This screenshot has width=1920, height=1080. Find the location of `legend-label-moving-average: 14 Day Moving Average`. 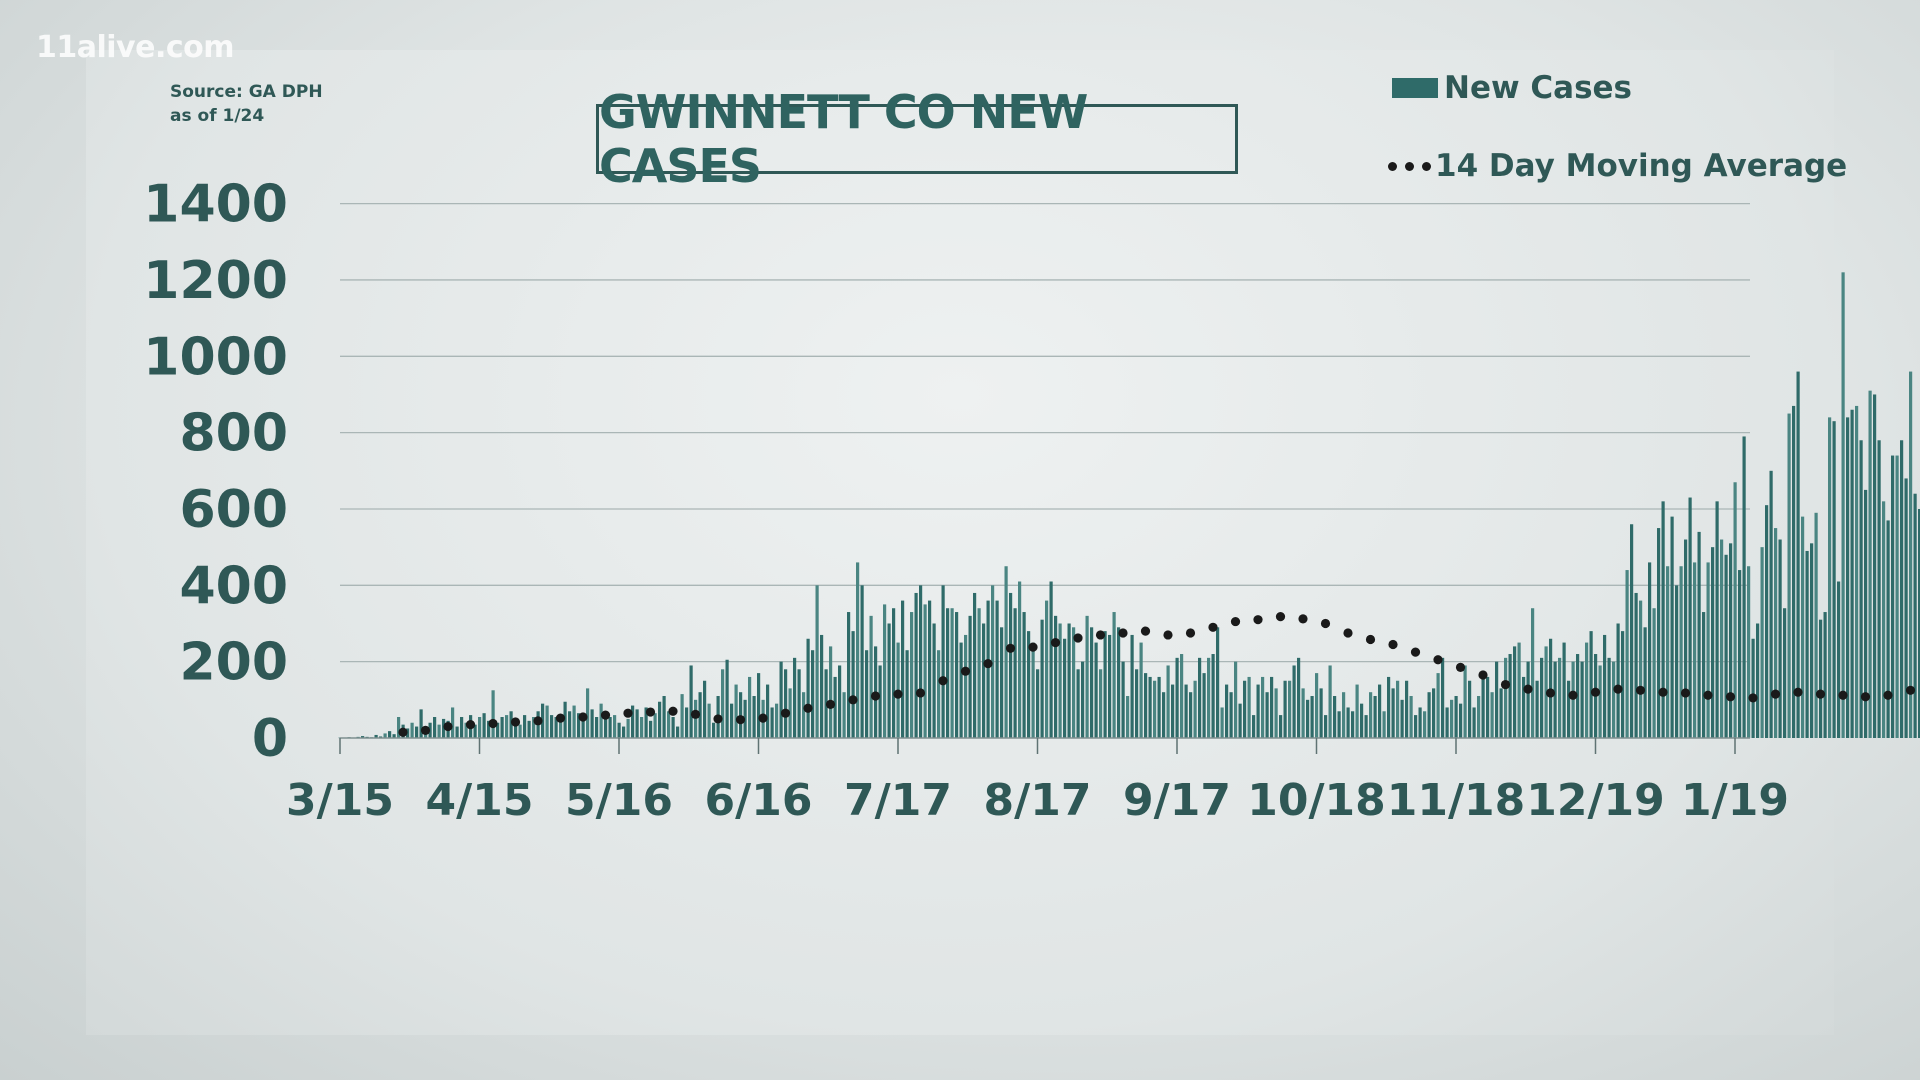

legend-label-moving-average: 14 Day Moving Average is located at coordinates (1641, 166).